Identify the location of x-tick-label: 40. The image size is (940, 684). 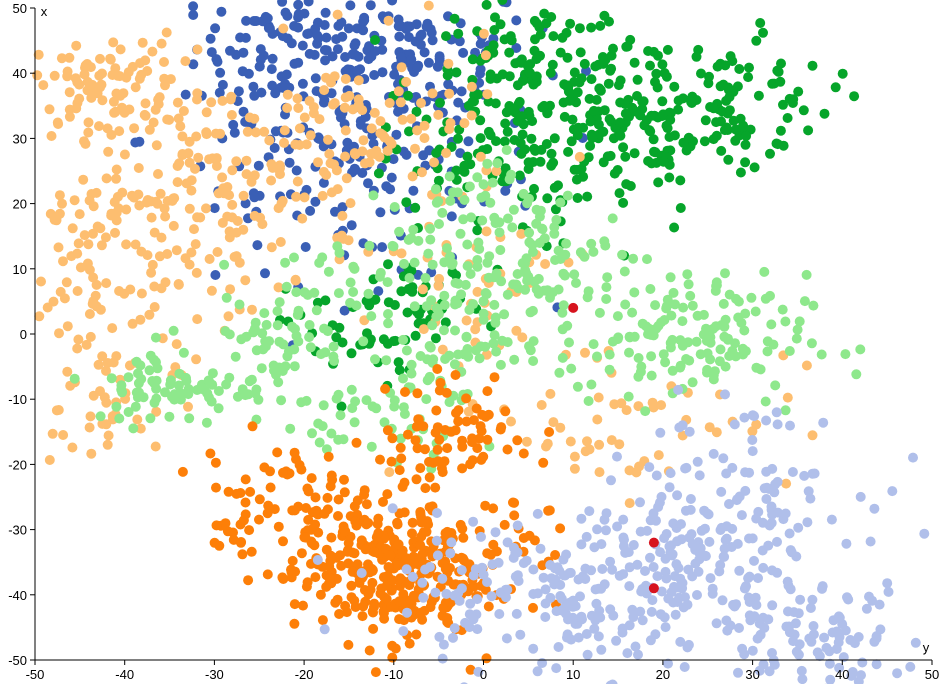
(842, 674).